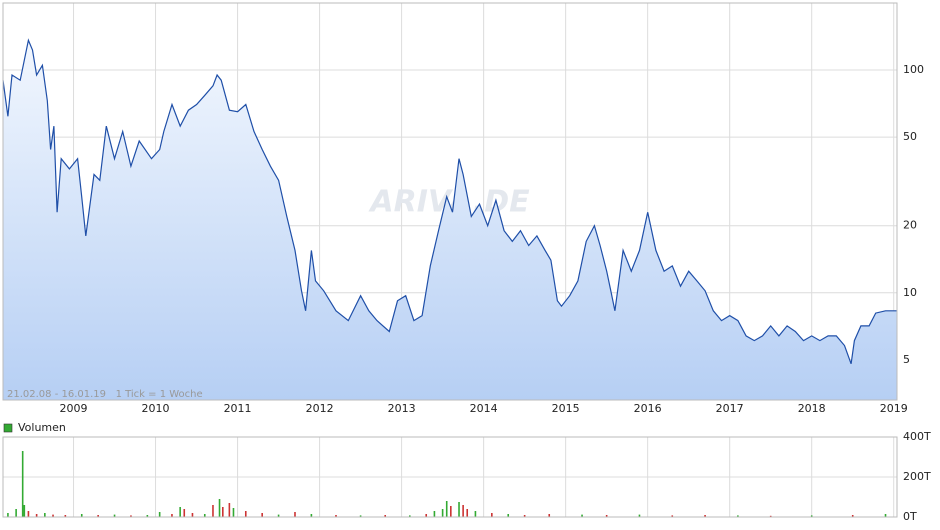 This screenshot has height=530, width=940. Describe the element at coordinates (8, 428) in the screenshot. I see `legend-swatch` at that location.